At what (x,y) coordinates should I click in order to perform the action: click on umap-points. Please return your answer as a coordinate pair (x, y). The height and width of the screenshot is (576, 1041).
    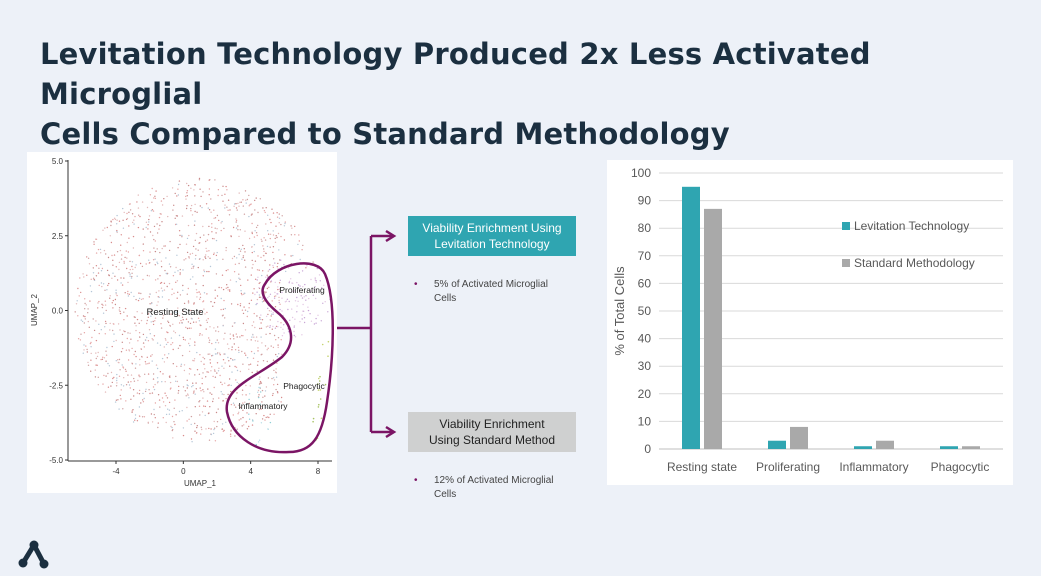
    Looking at the image, I should click on (202, 312).